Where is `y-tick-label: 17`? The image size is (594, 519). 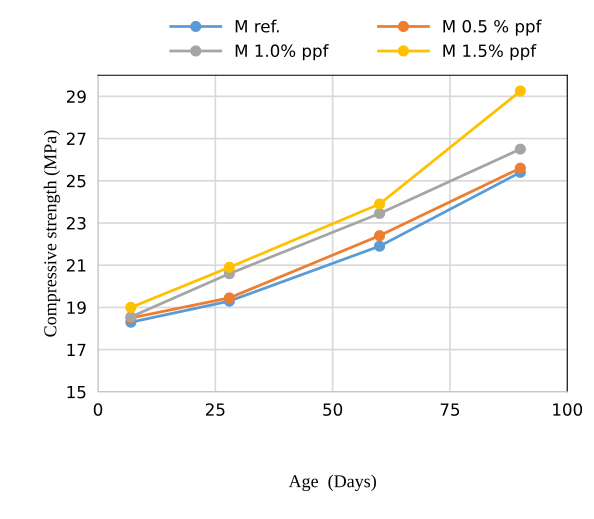
y-tick-label: 17 is located at coordinates (77, 350).